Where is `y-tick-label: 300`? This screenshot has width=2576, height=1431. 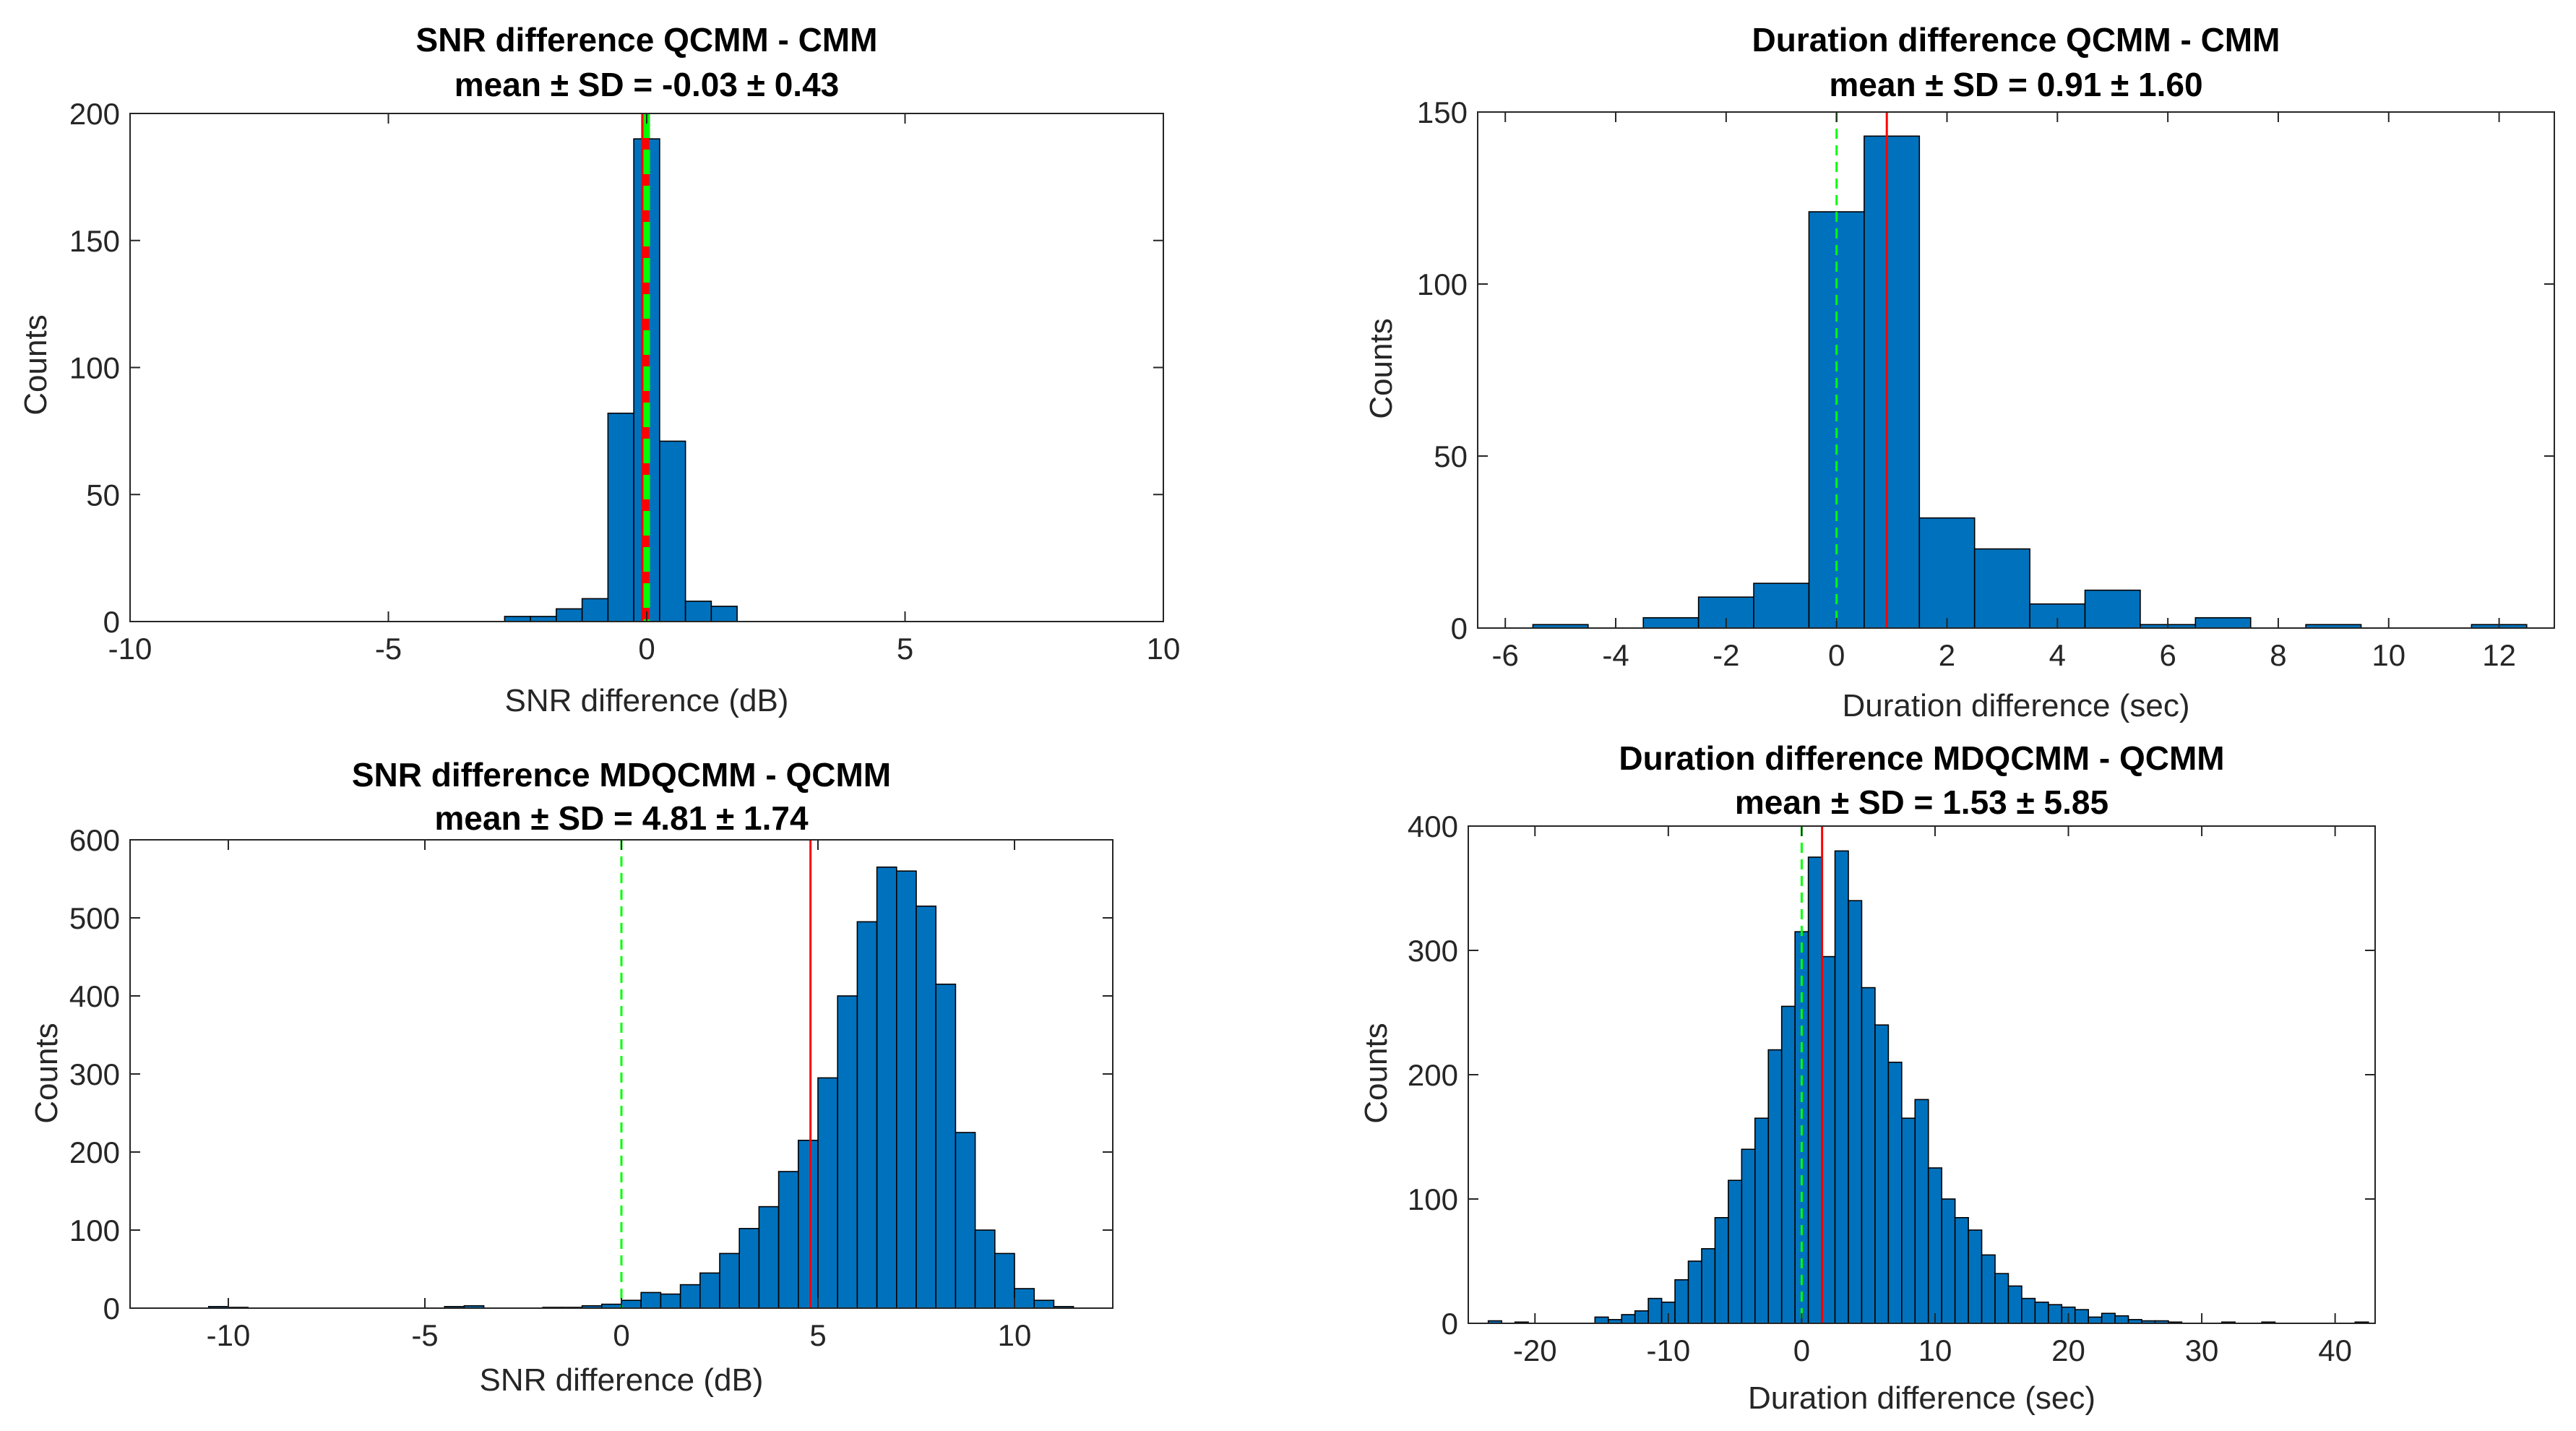
y-tick-label: 300 is located at coordinates (1433, 951).